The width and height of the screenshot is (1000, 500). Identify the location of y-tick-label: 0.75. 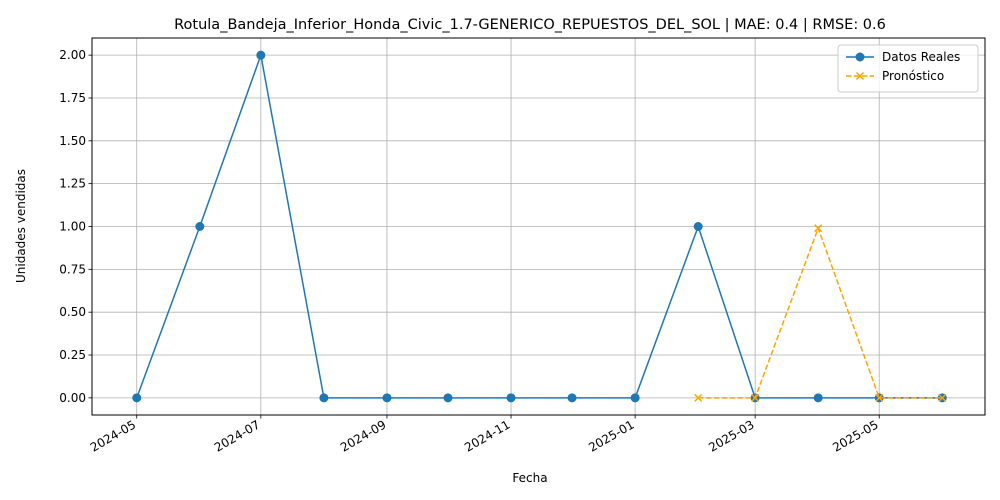
(72, 269).